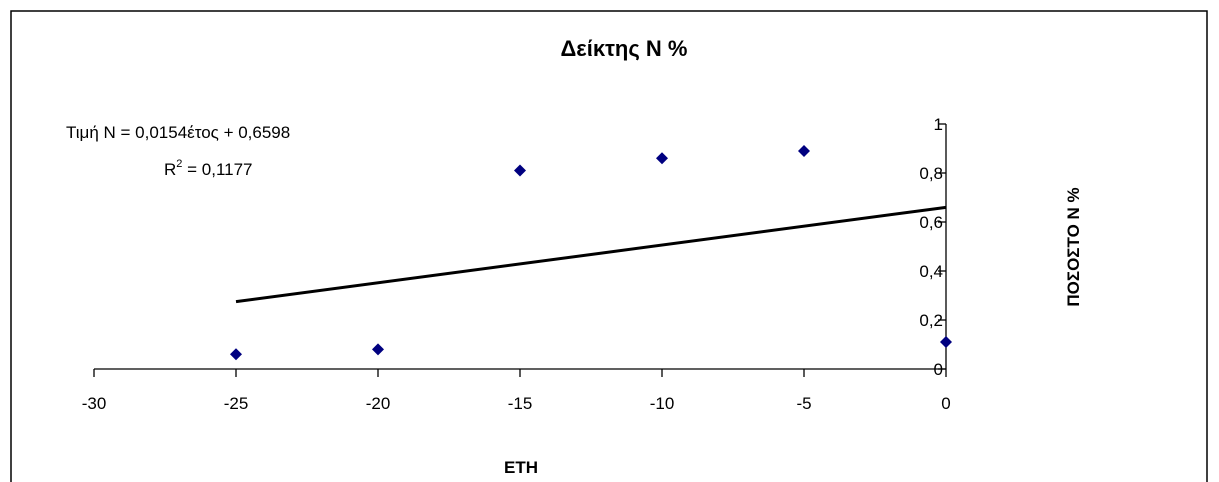 This screenshot has width=1219, height=482. I want to click on y-tick-label: 0,8, so click(931, 173).